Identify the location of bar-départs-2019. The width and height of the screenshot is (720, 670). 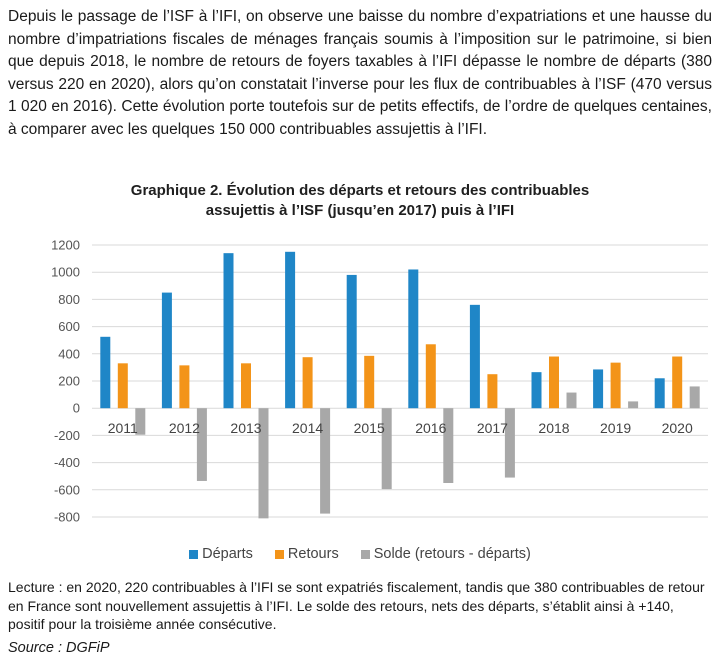
(598, 389).